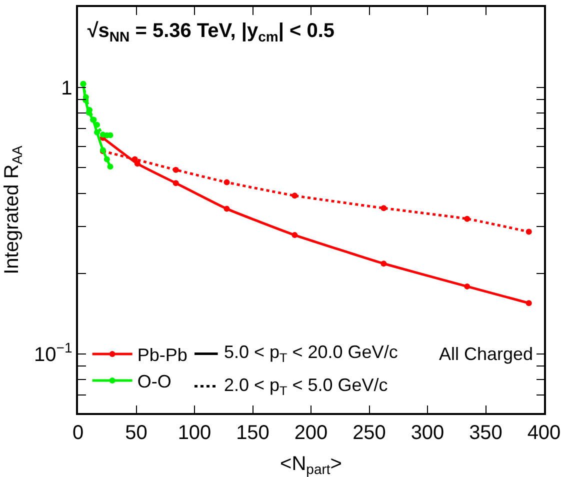  What do you see at coordinates (485, 433) in the screenshot?
I see `x-tick-label: 350` at bounding box center [485, 433].